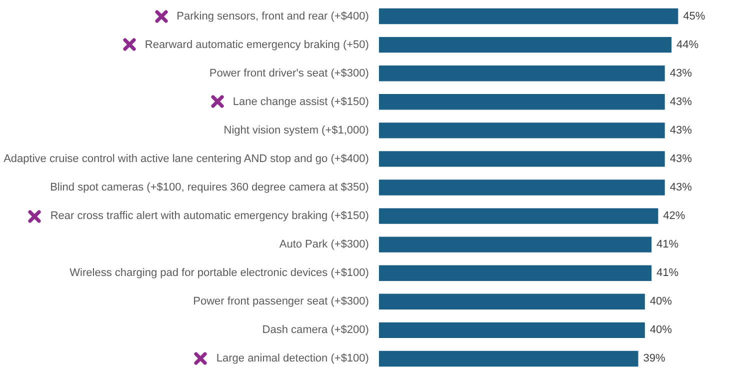 This screenshot has height=375, width=750. I want to click on y-tick-label: Blind spot cameras (+$100, requires 360 degree camera at $350), so click(209, 188).